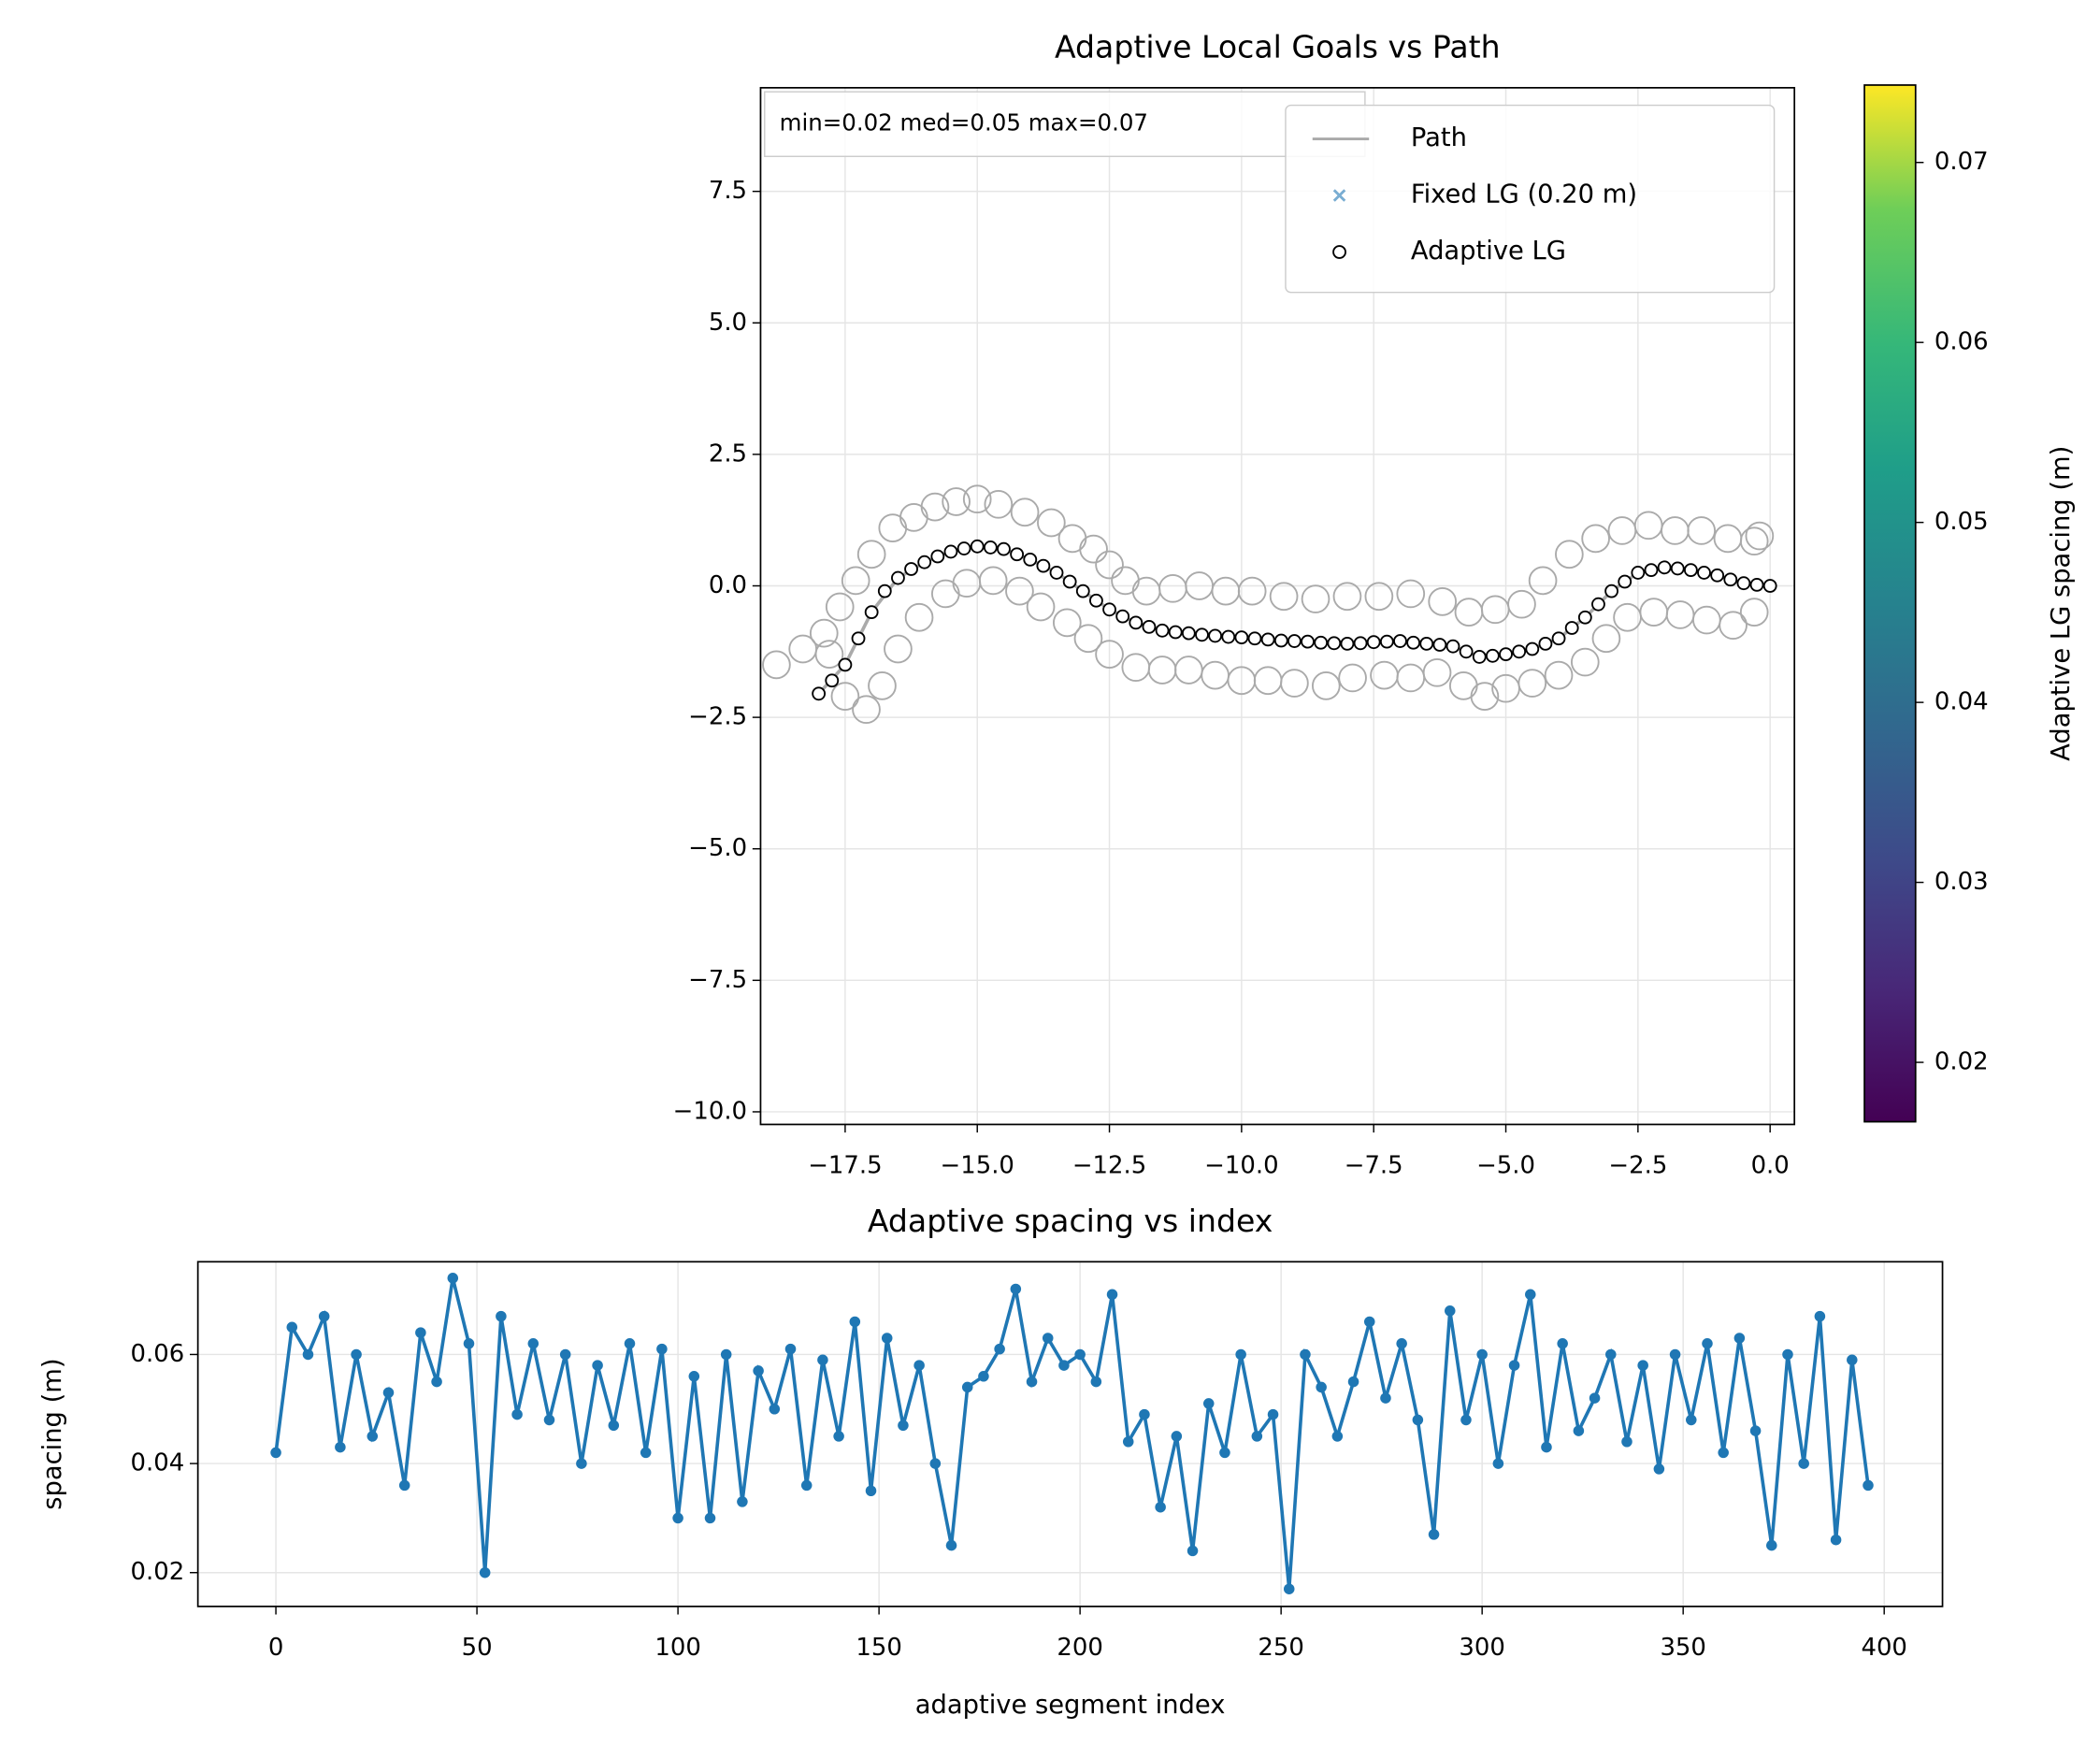  I want to click on colorbar-tick-label: 0.02, so click(1962, 1062).